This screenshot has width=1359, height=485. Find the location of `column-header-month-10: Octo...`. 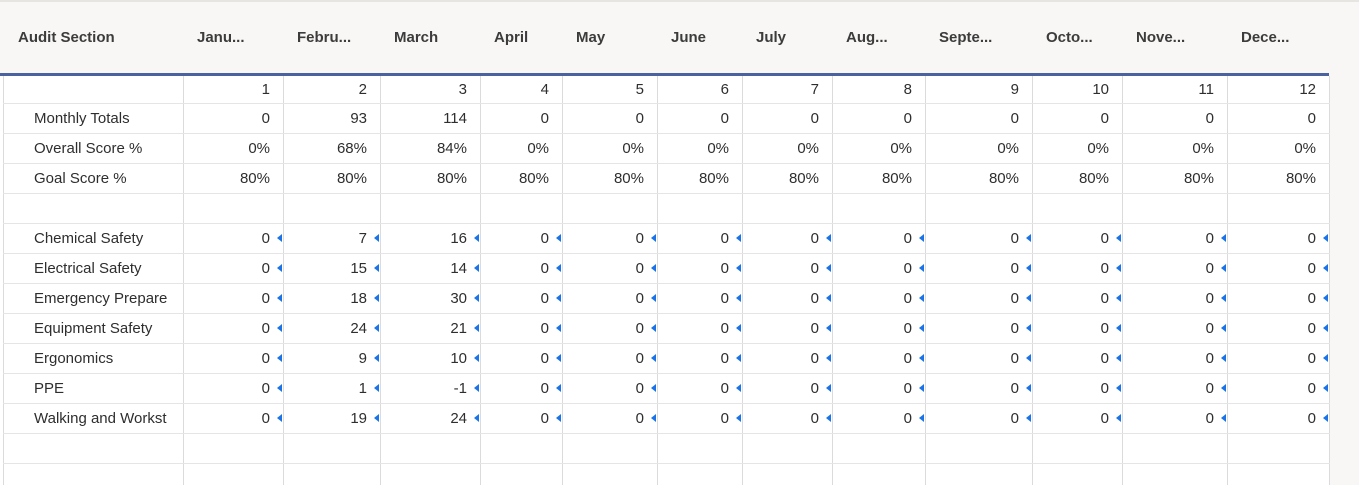

column-header-month-10: Octo... is located at coordinates (1069, 37).